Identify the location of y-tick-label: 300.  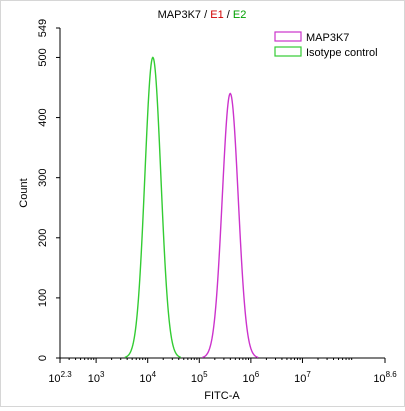
(43, 177).